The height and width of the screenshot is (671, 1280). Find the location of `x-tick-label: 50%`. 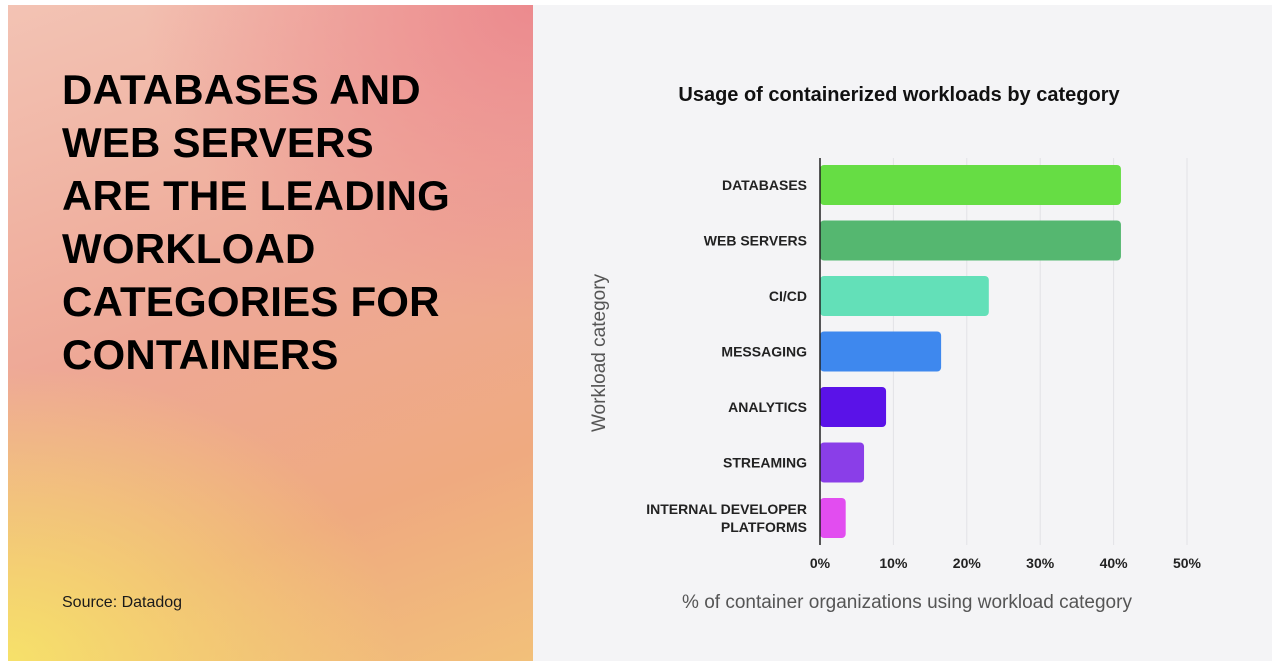

x-tick-label: 50% is located at coordinates (1187, 563).